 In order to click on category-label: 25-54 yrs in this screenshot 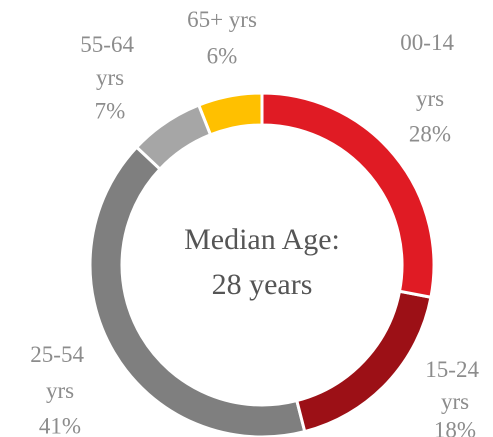, I will do `click(59, 372)`.